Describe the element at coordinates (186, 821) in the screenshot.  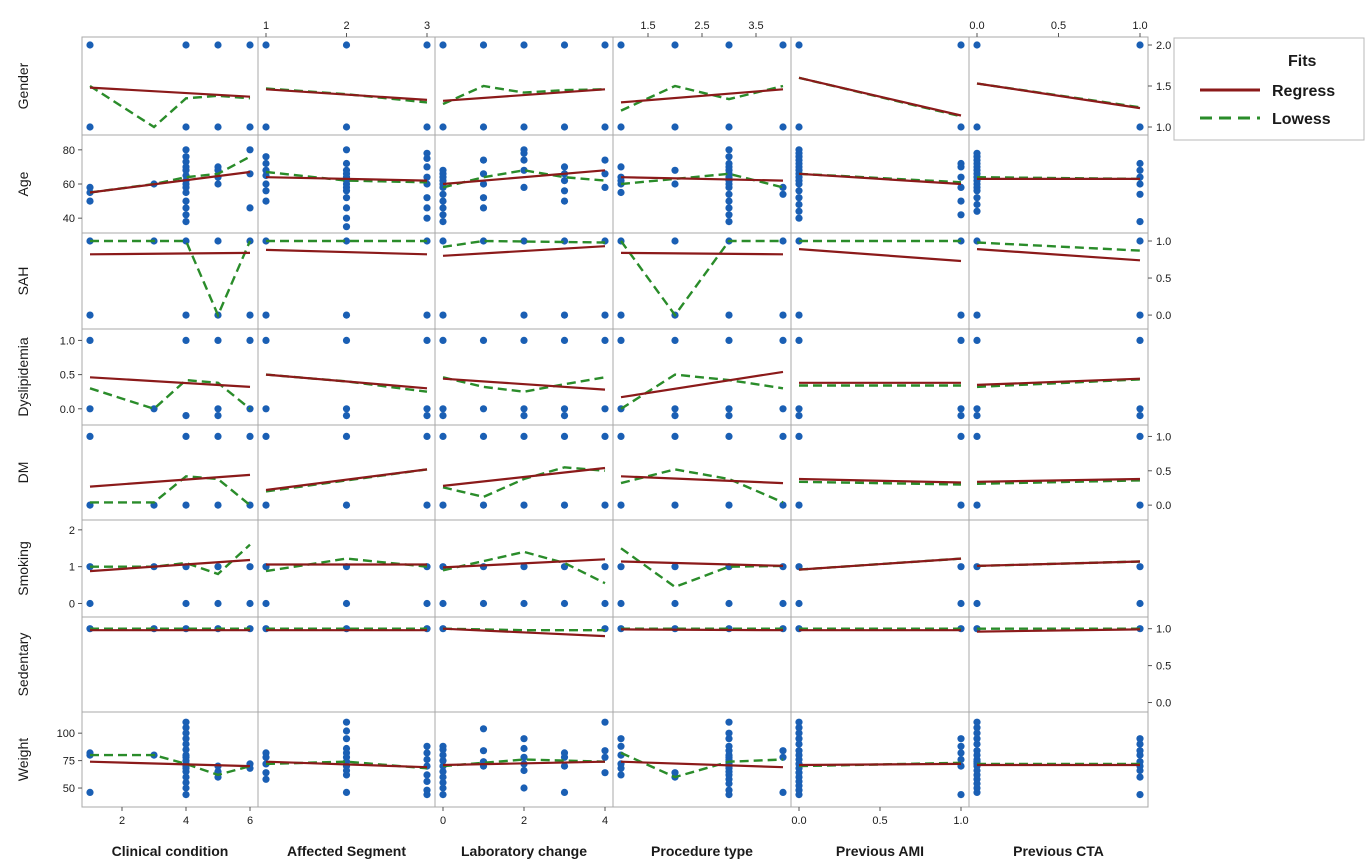
I see `x-tick-label: 4` at that location.